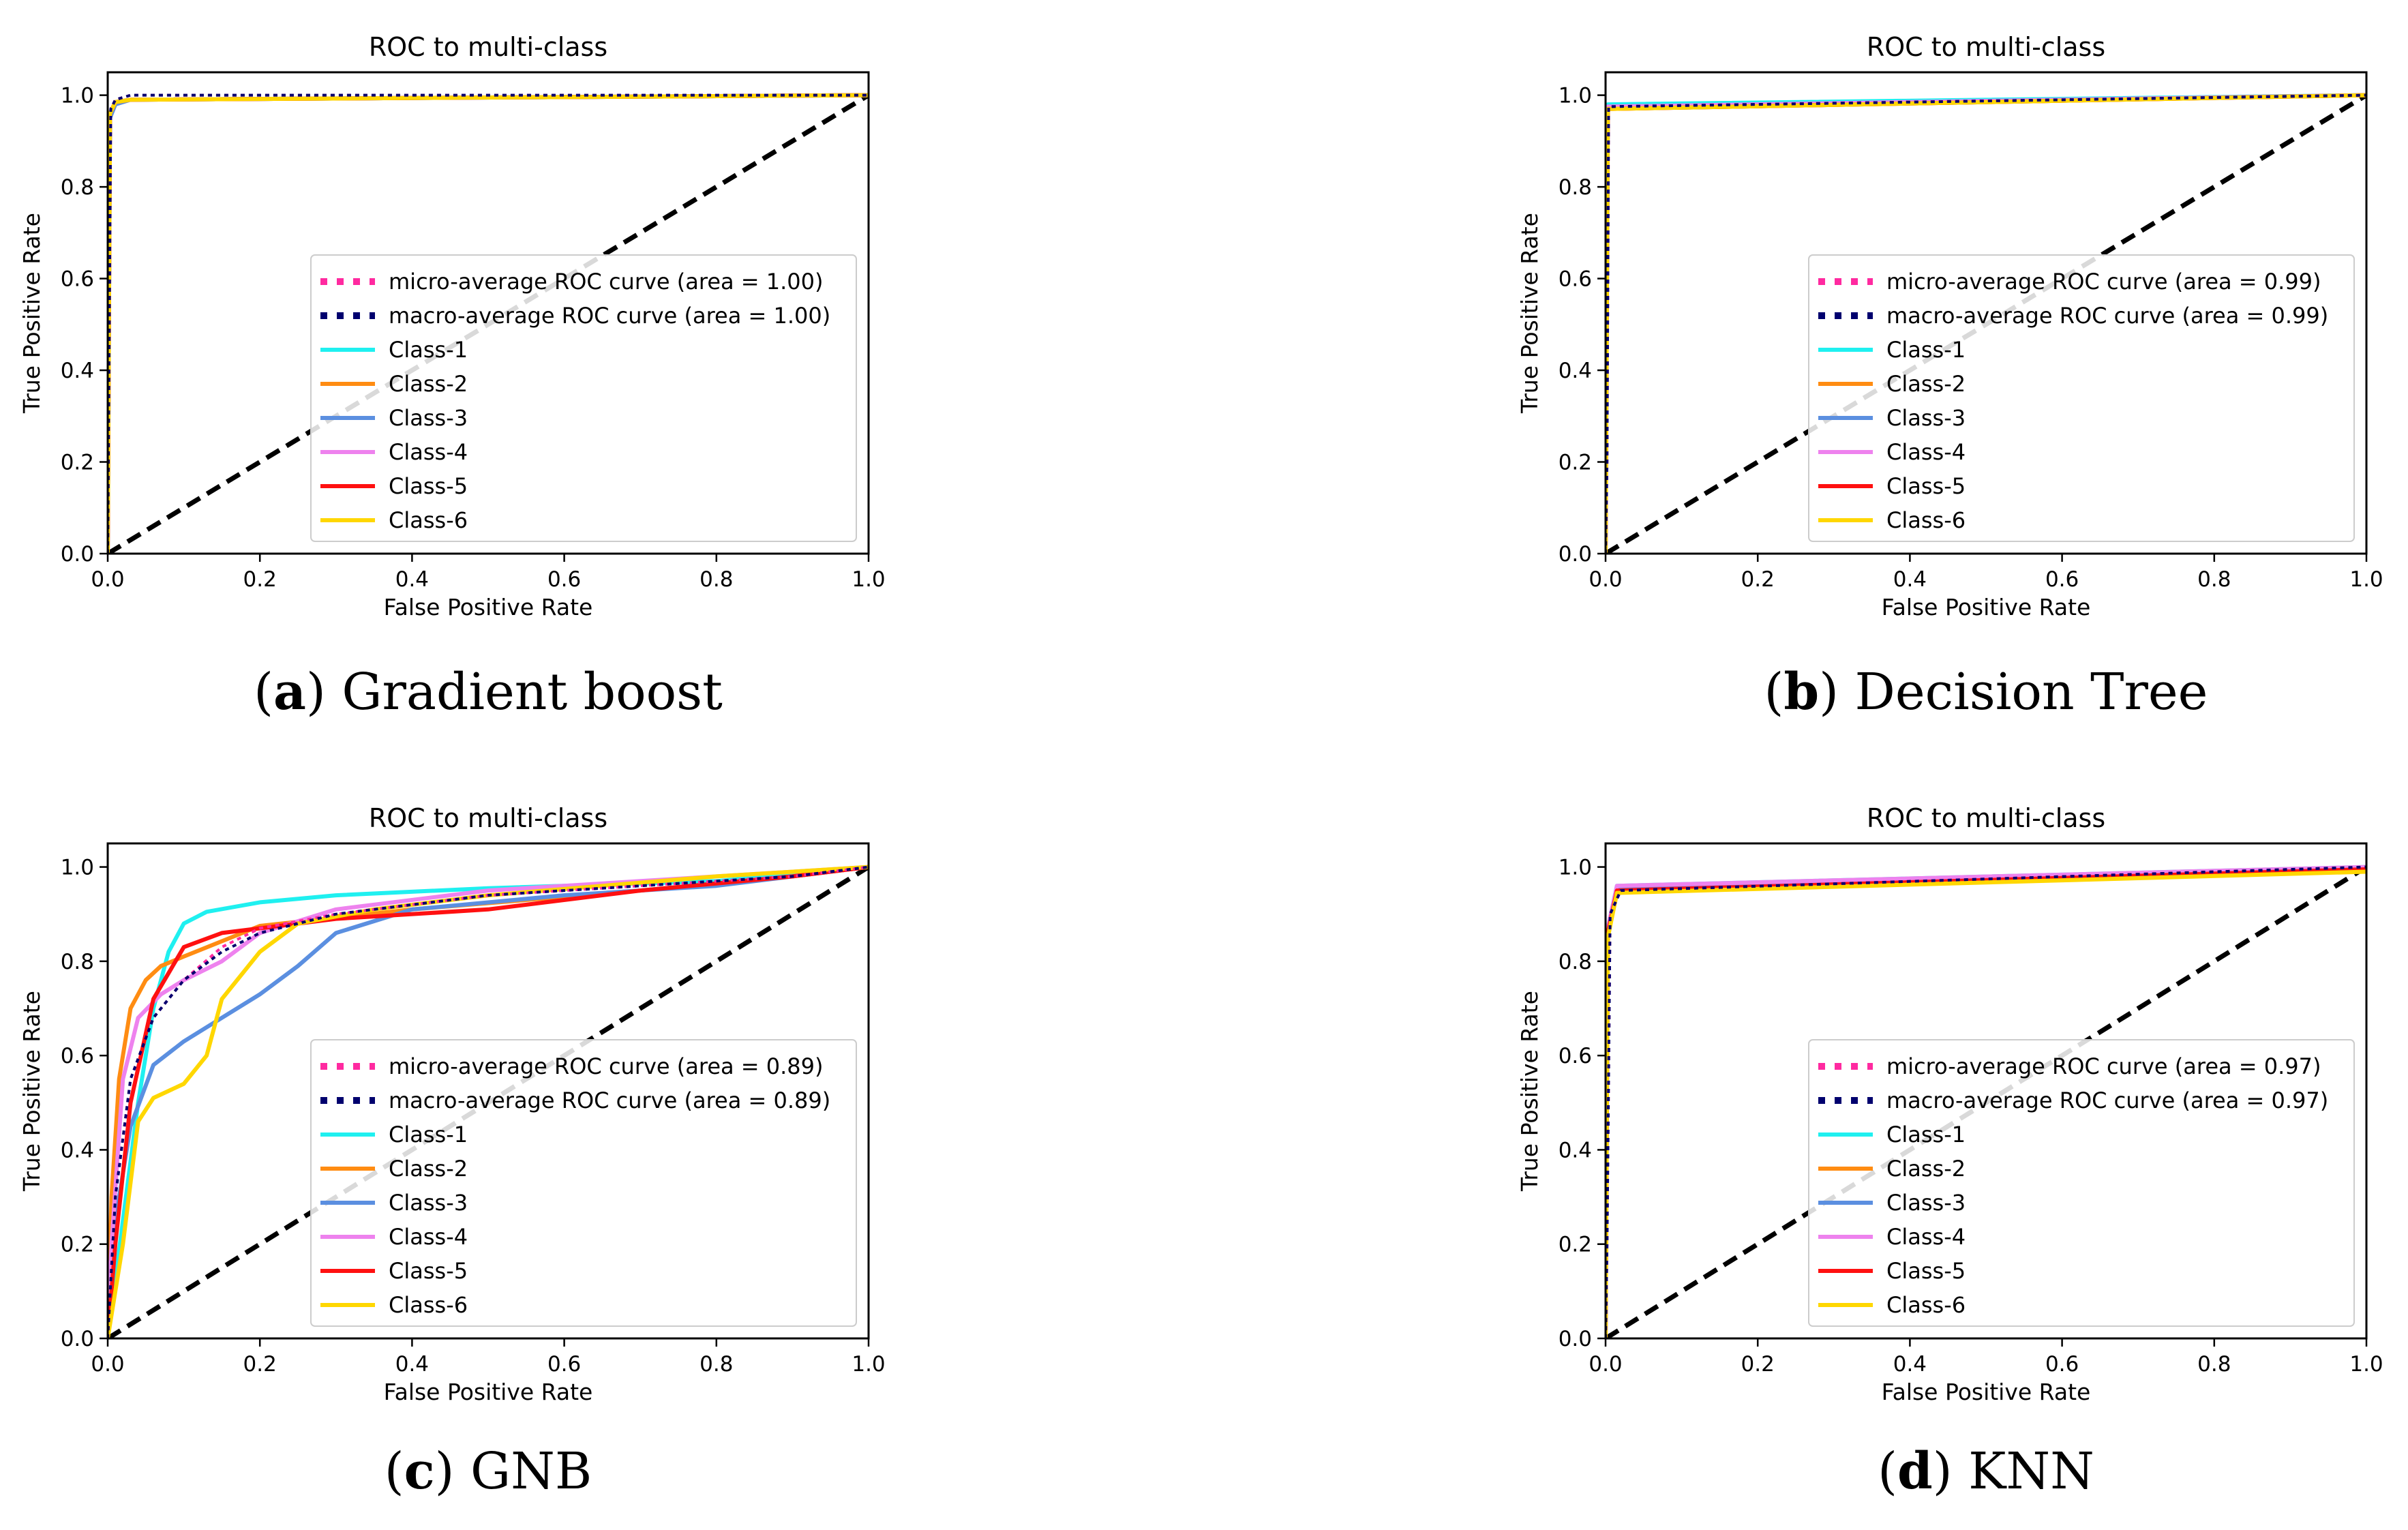 The height and width of the screenshot is (1530, 2408). What do you see at coordinates (2103, 1066) in the screenshot?
I see `legend-label: micro-average ROC curve (area = 0.97)` at bounding box center [2103, 1066].